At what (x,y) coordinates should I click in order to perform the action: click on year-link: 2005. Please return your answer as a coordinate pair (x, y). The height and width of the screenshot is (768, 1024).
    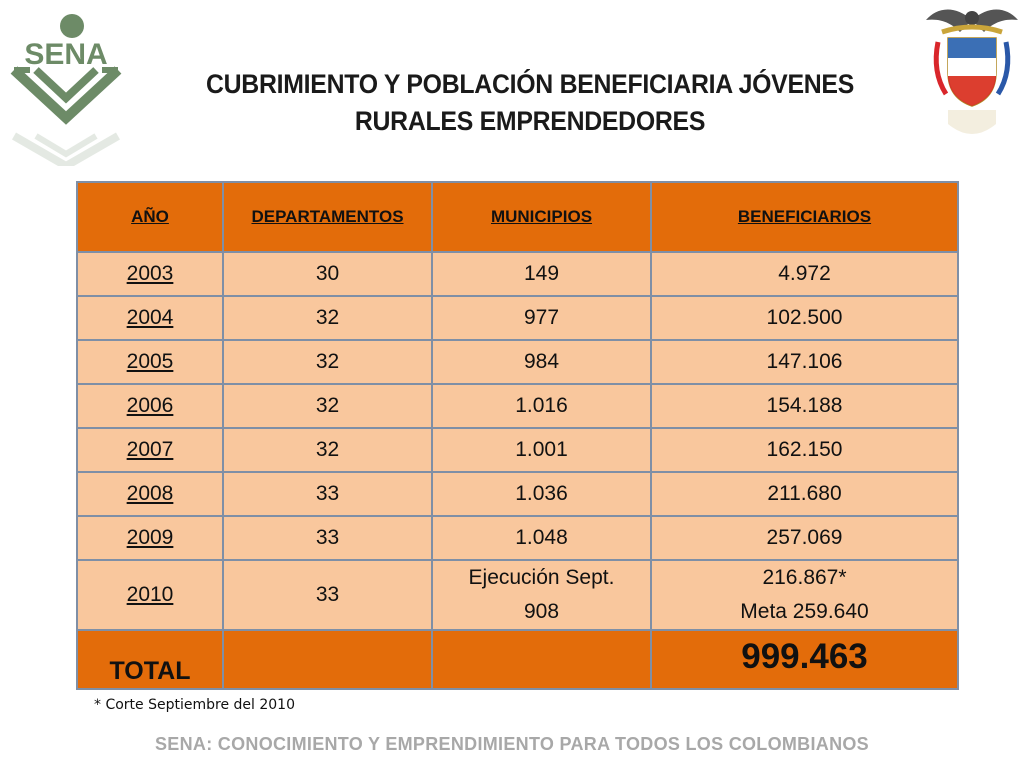
    Looking at the image, I should click on (150, 362).